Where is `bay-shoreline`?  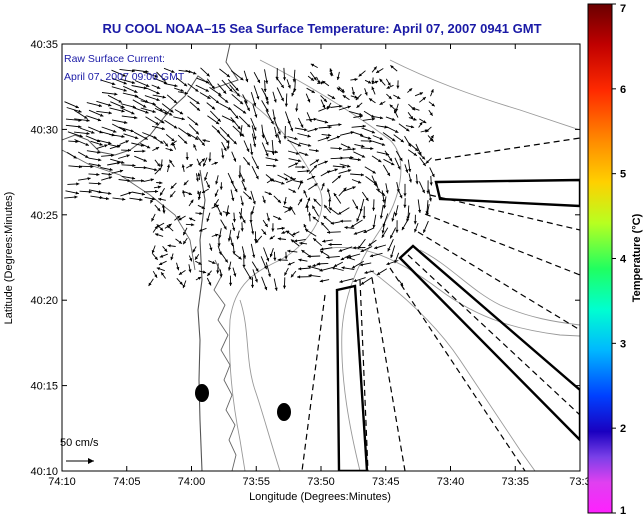 bay-shoreline is located at coordinates (129, 210).